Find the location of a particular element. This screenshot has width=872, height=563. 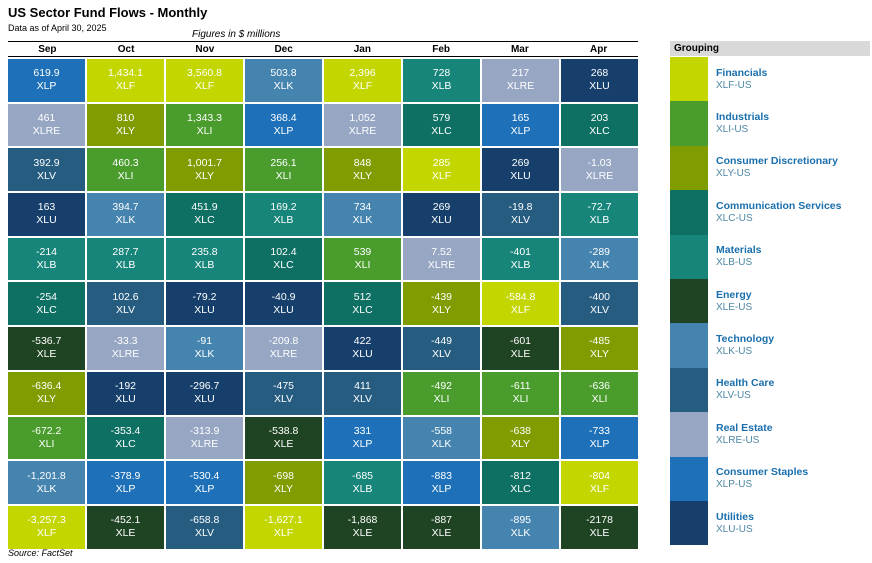

heatmap-cell: -492 XLI is located at coordinates (441, 393).